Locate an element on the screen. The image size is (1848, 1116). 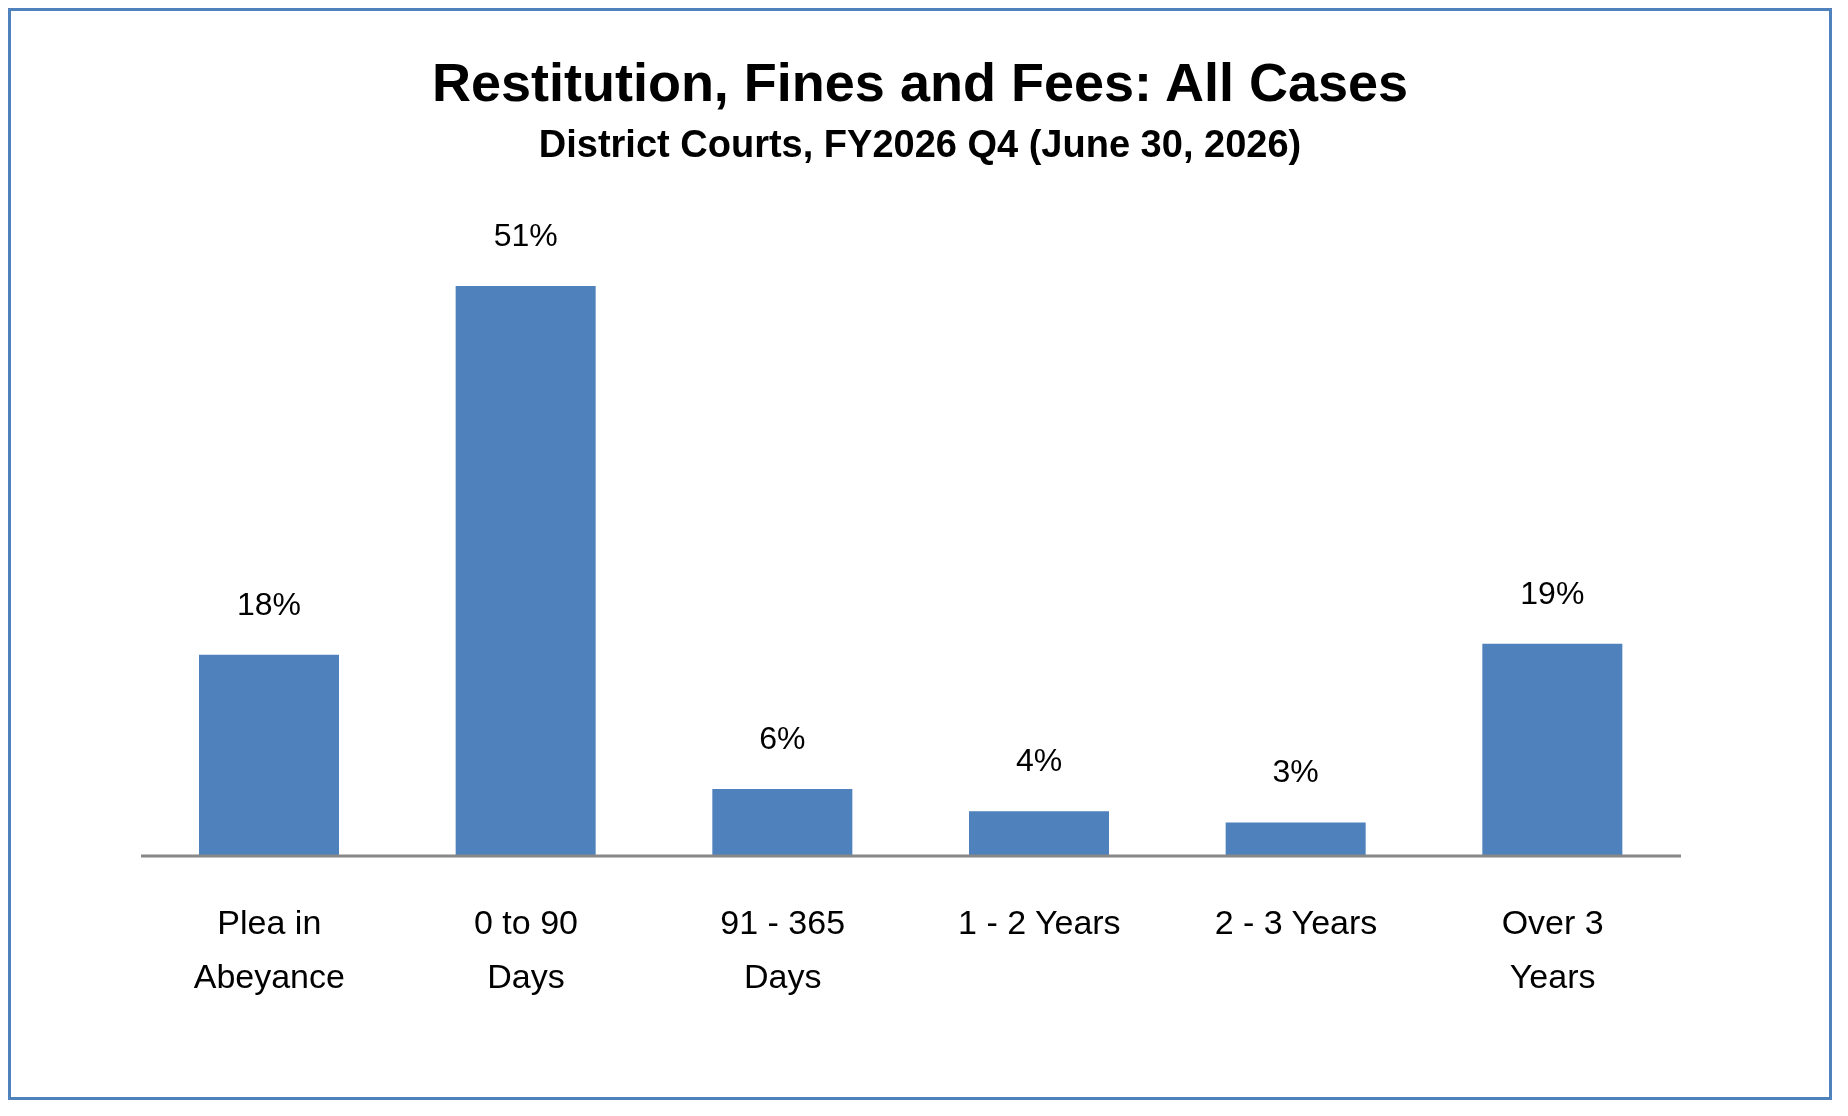
data-label: 4% is located at coordinates (1039, 760).